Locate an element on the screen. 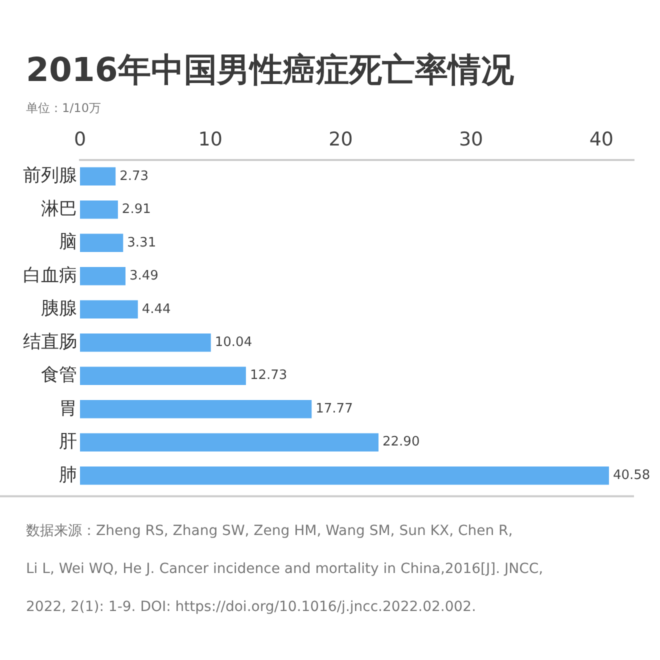  y-tick-label: 白血病 is located at coordinates (50, 275).